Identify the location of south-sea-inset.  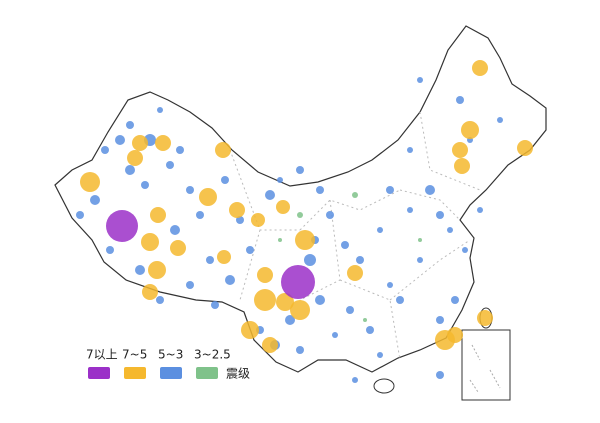
(486, 365).